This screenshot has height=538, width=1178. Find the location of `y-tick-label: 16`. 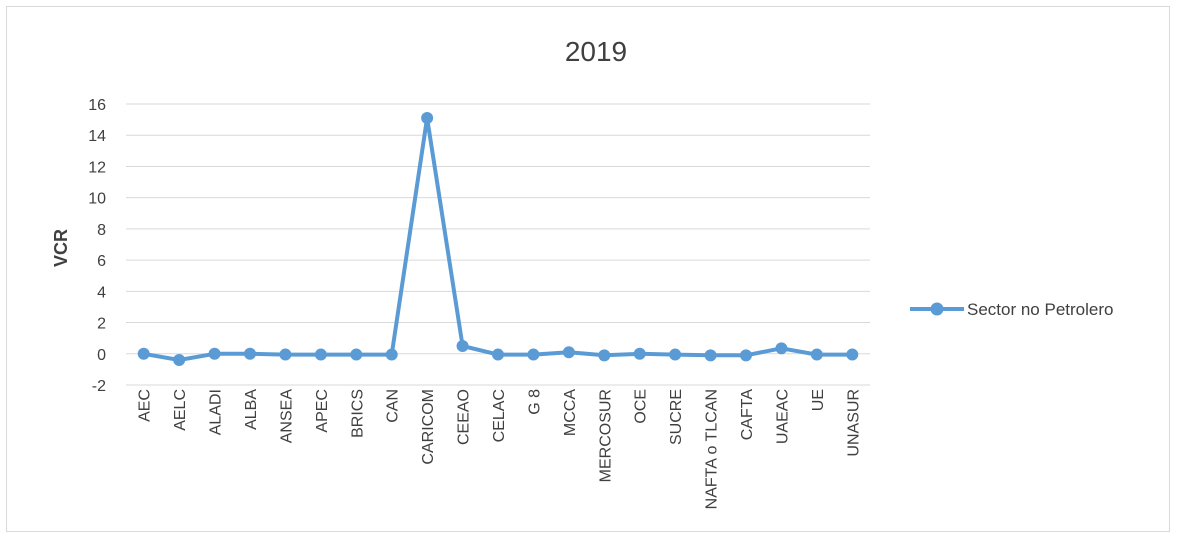

y-tick-label: 16 is located at coordinates (97, 105).